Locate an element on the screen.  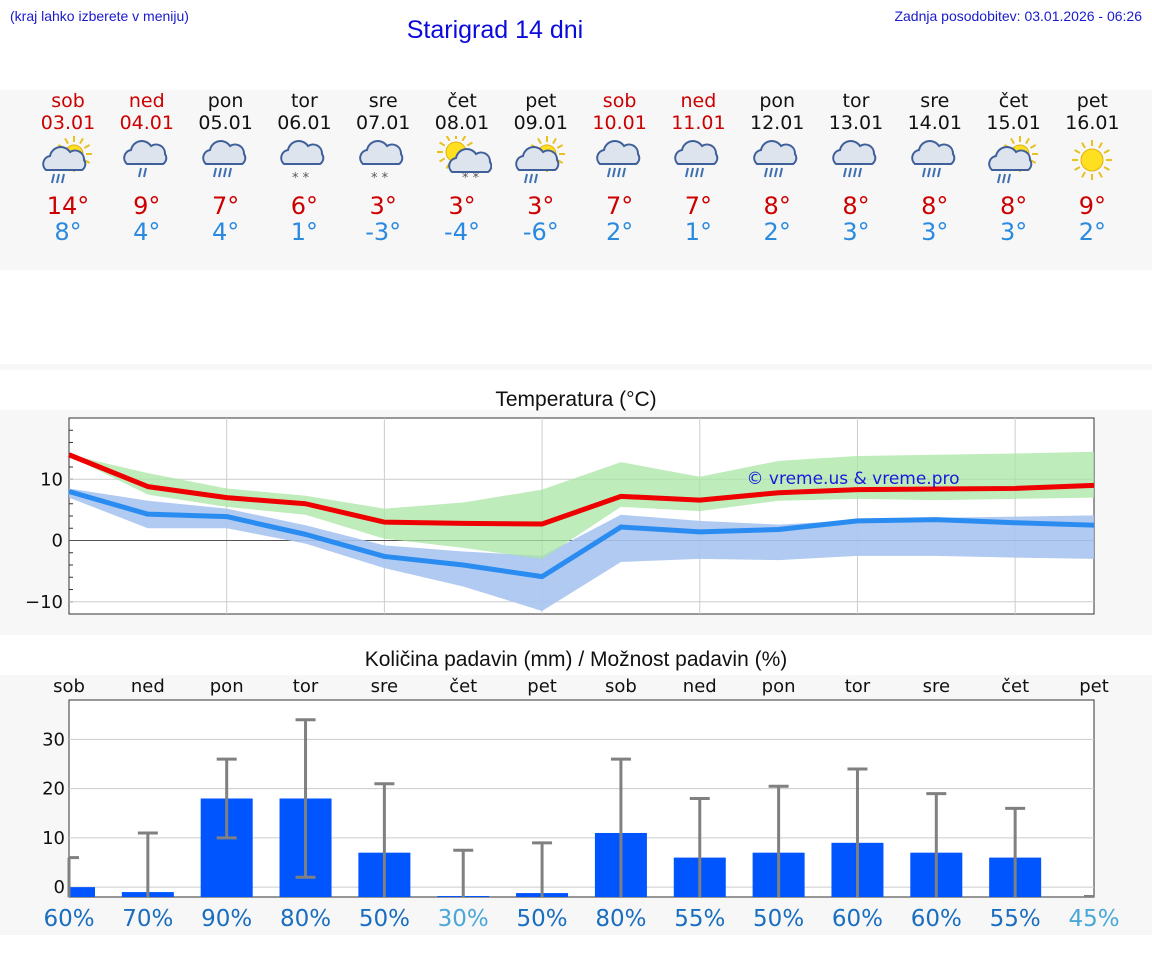
day-column: pet 09.01 3° -6° is located at coordinates (541, 168).